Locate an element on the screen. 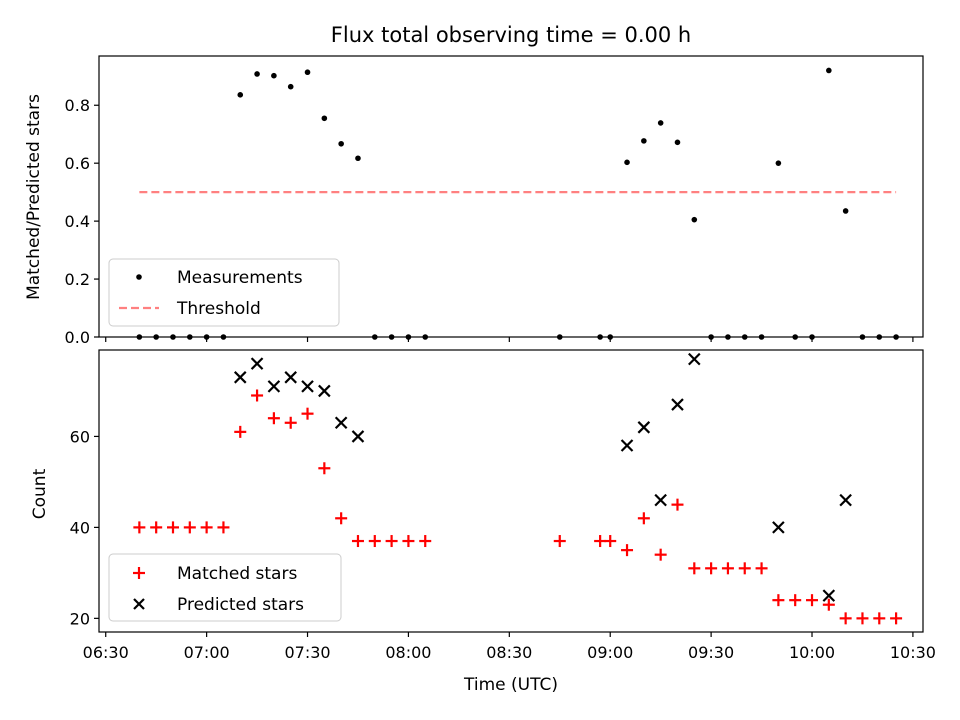 The height and width of the screenshot is (720, 960). bottom-legend-box is located at coordinates (225, 587).